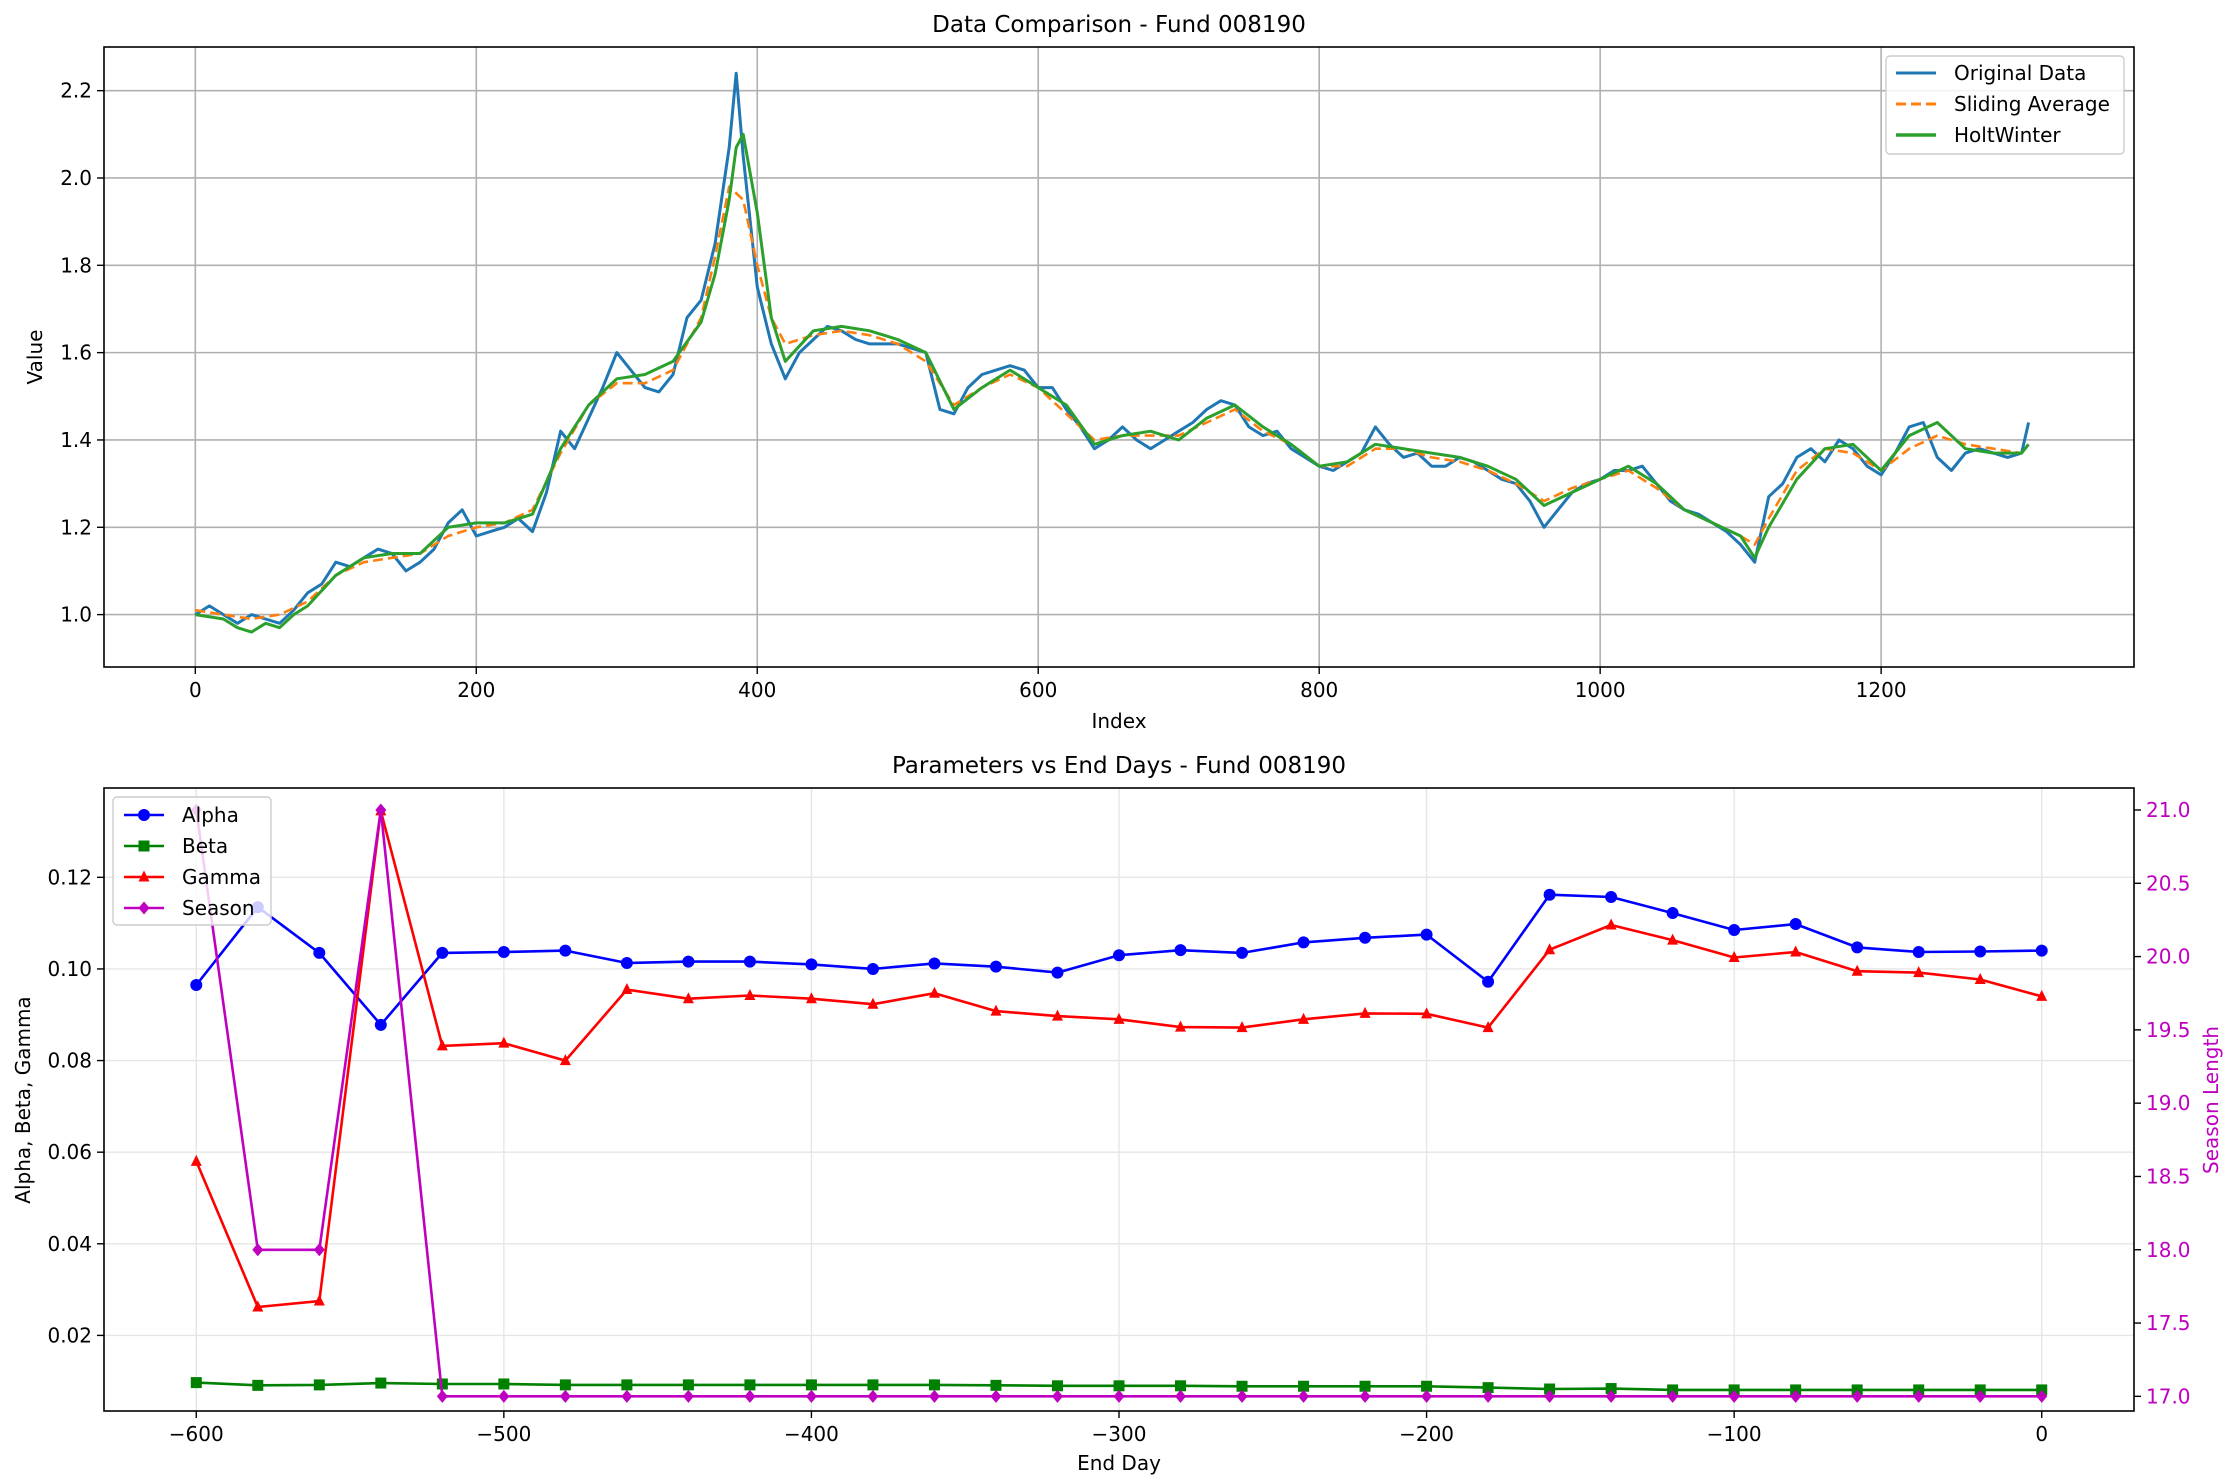  Describe the element at coordinates (1048, 684) in the screenshot. I see `top-x-axis: 0 200 400 600 800 1000 1200` at that location.